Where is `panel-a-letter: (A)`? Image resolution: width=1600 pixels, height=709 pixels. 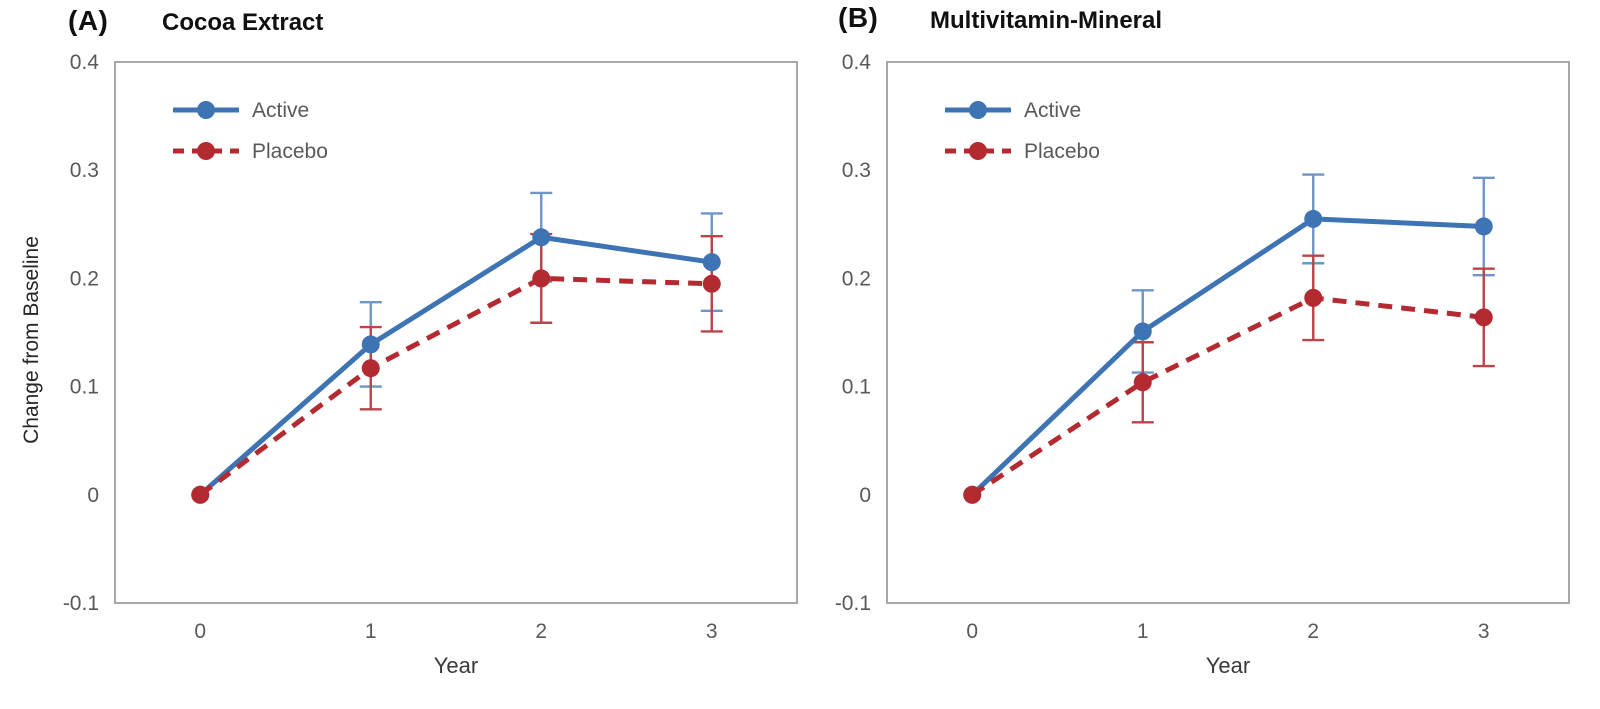
panel-a-letter: (A) is located at coordinates (88, 20).